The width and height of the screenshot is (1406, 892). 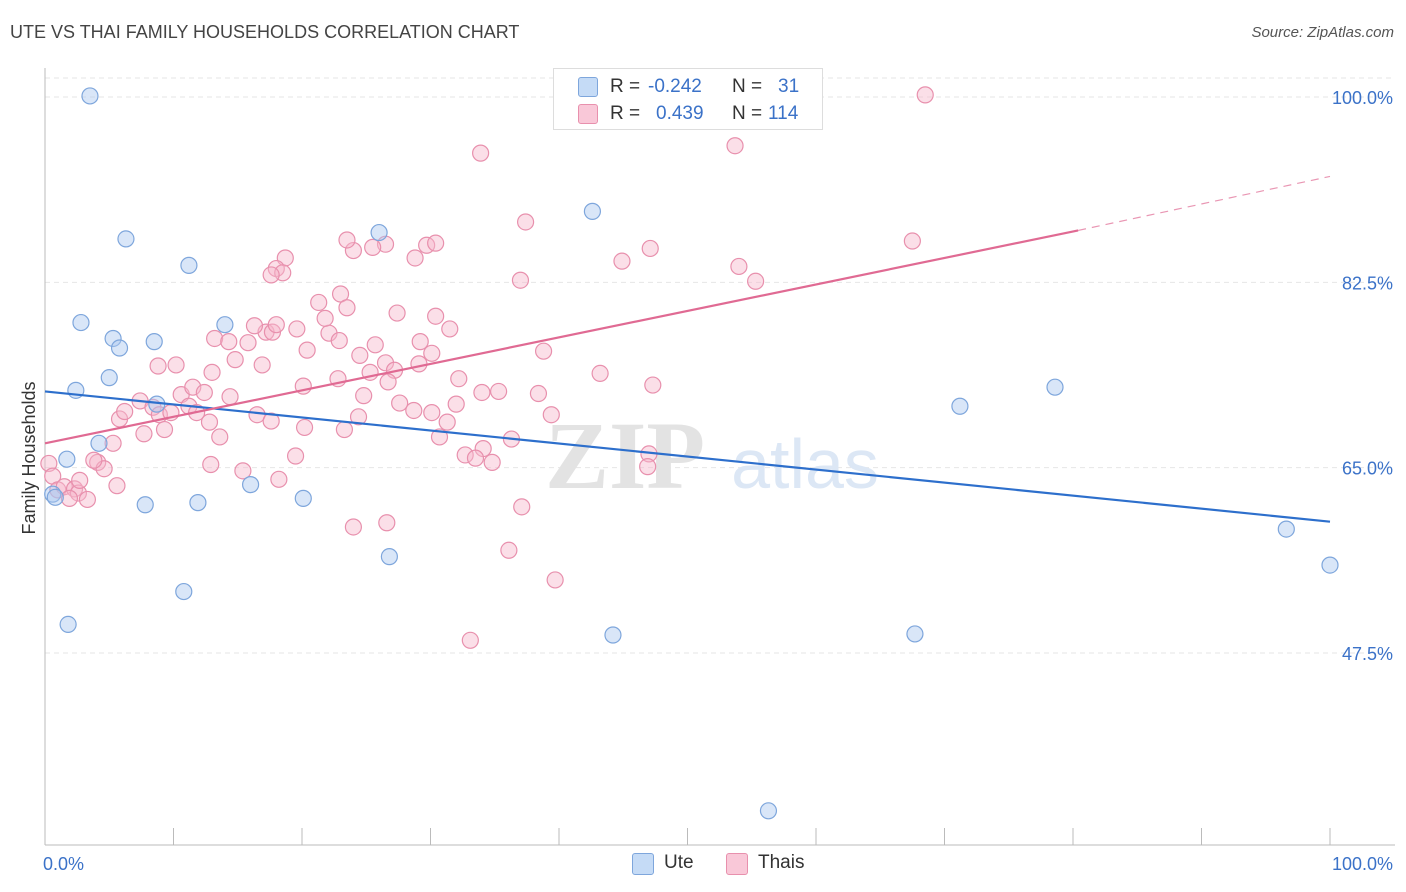 I want to click on thais-n-label: N =, so click(x=747, y=113).